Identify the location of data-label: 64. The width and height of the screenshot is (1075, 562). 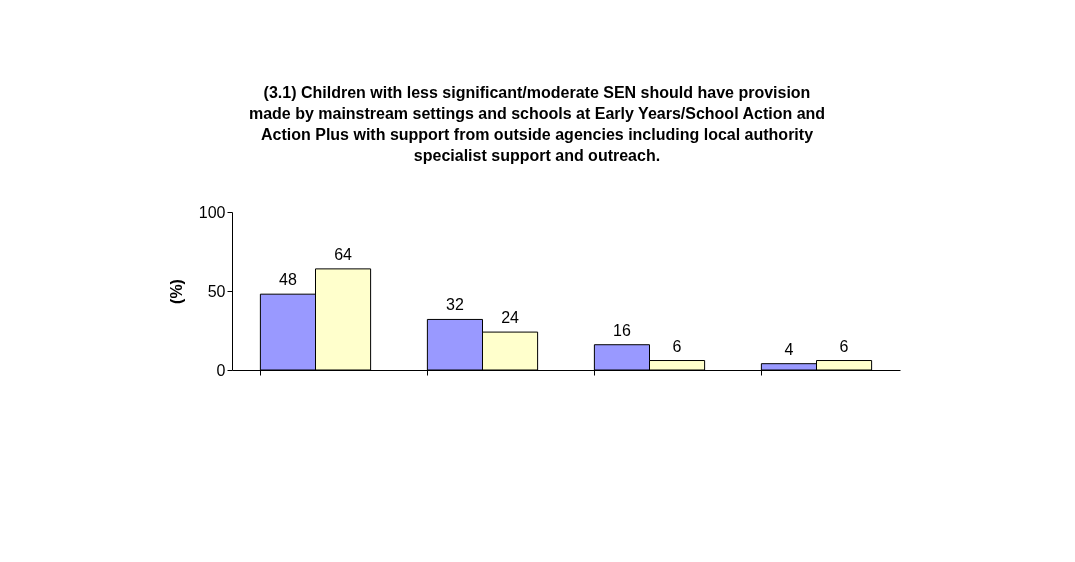
(343, 254).